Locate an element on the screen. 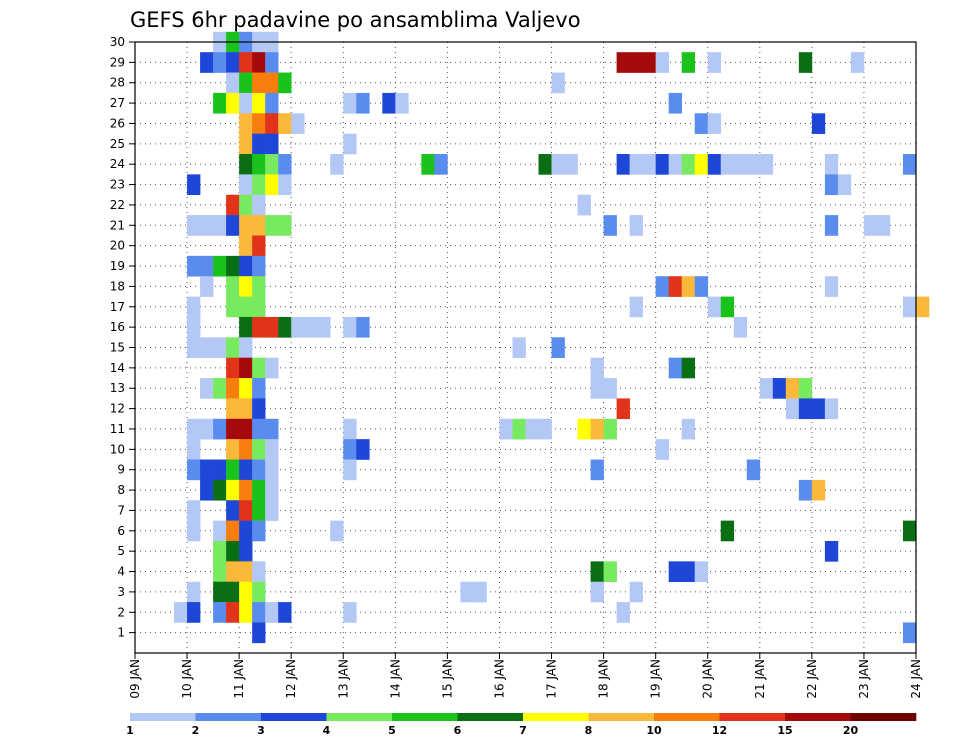 The image size is (960, 742). y-tick-label: 10 is located at coordinates (117, 449).